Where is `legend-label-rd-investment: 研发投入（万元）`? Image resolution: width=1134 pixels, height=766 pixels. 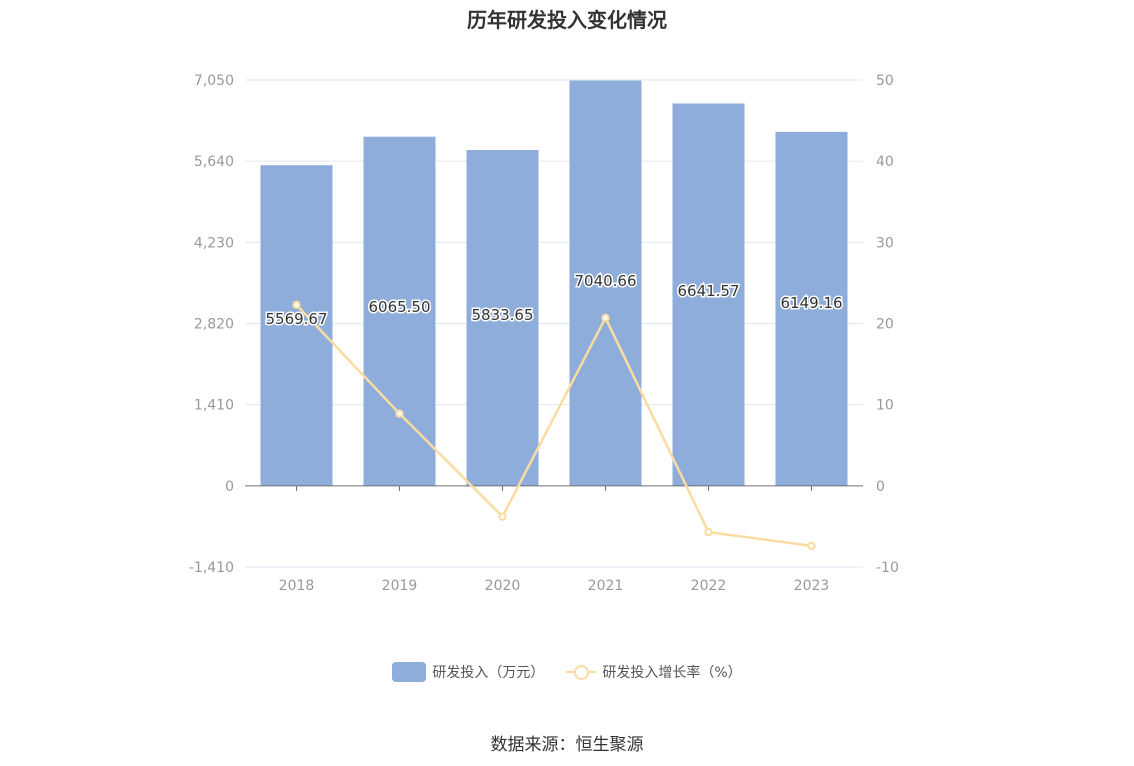
legend-label-rd-investment: 研发投入（万元） is located at coordinates (488, 673).